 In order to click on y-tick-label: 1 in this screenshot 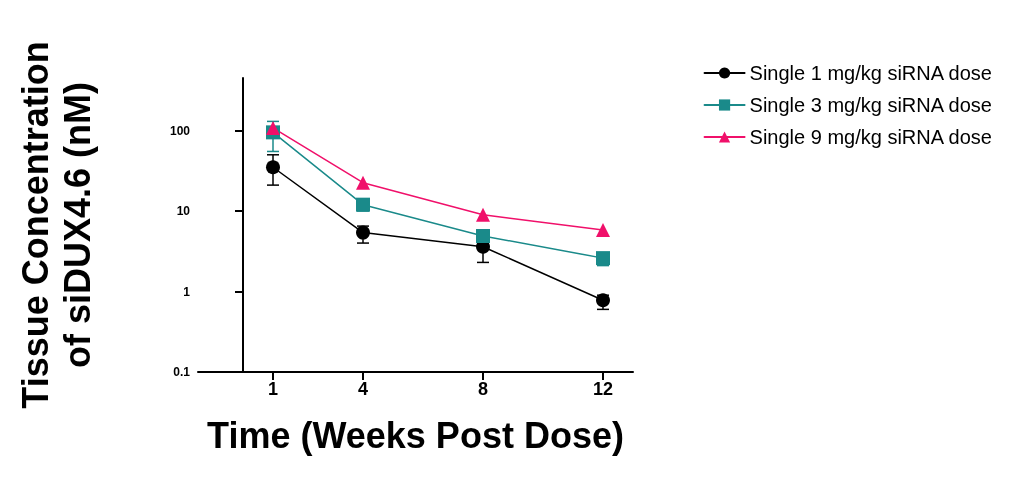, I will do `click(187, 291)`.